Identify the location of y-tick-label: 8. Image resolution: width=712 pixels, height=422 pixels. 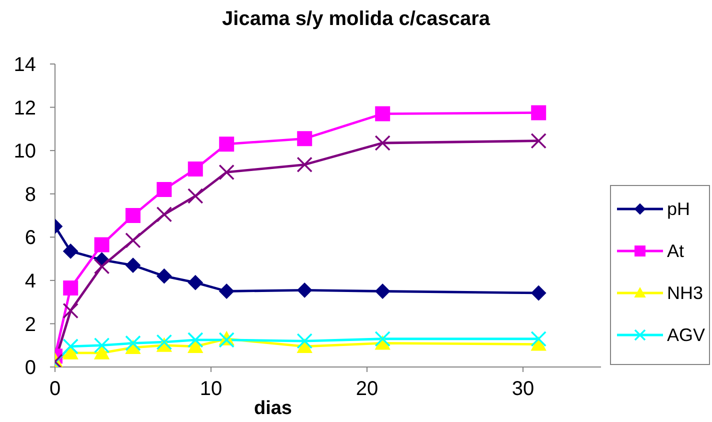
(30, 195).